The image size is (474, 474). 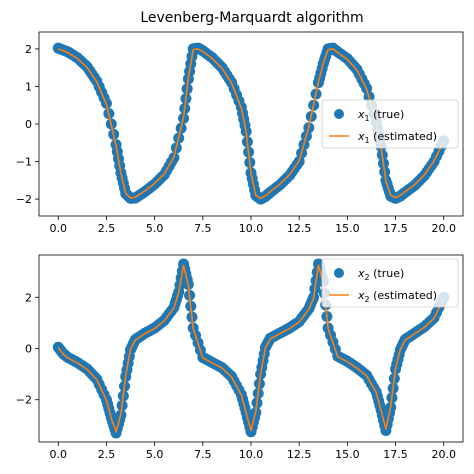 I want to click on legend-label: x1 (true), so click(x=380, y=115).